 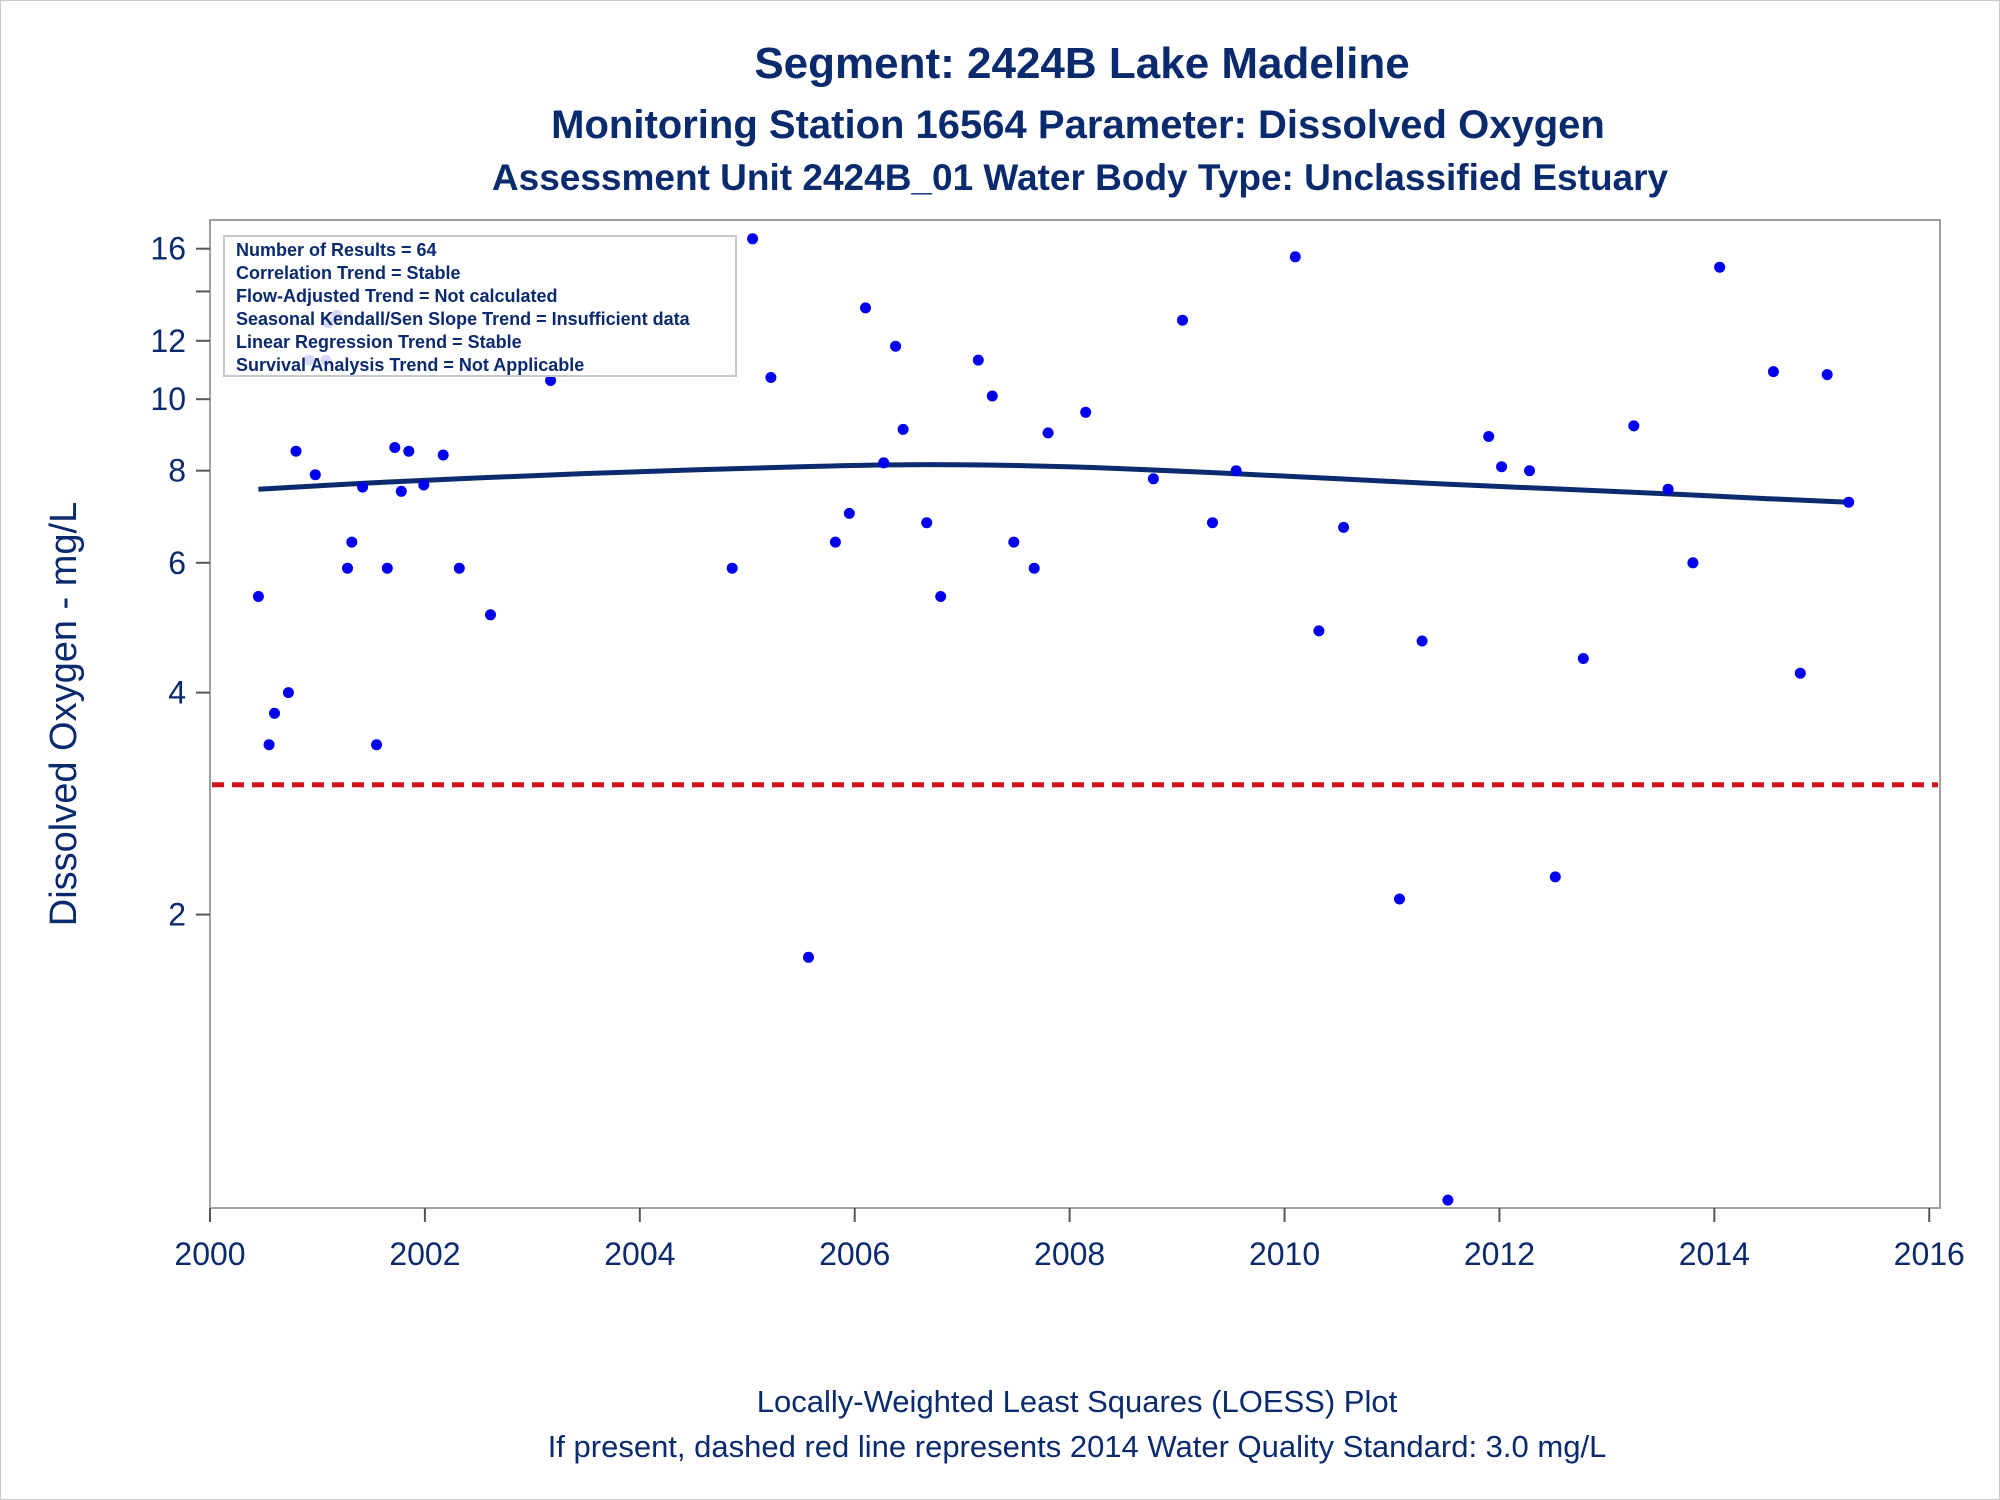 I want to click on stat-number-of-results: Number of Results = 64, so click(x=336, y=250).